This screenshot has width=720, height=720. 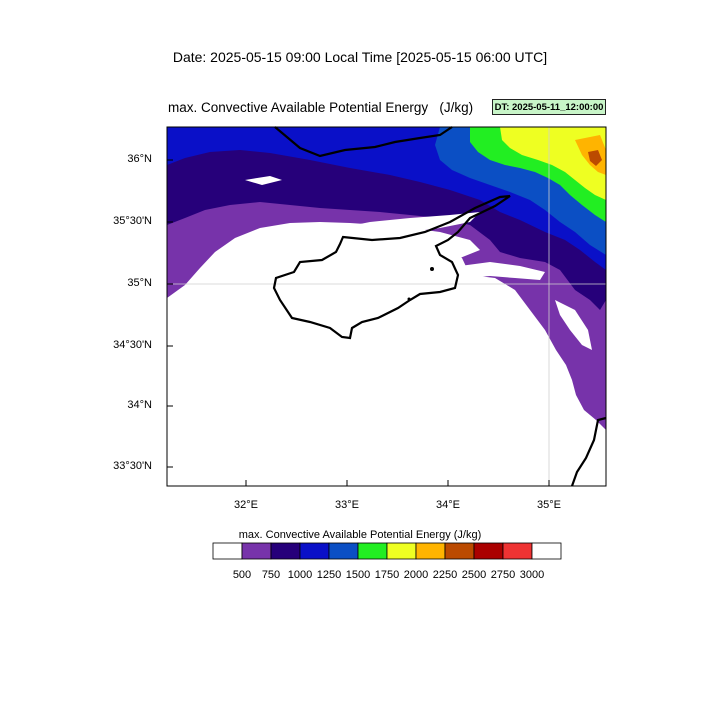 I want to click on turkey-coastline, so click(x=363, y=142).